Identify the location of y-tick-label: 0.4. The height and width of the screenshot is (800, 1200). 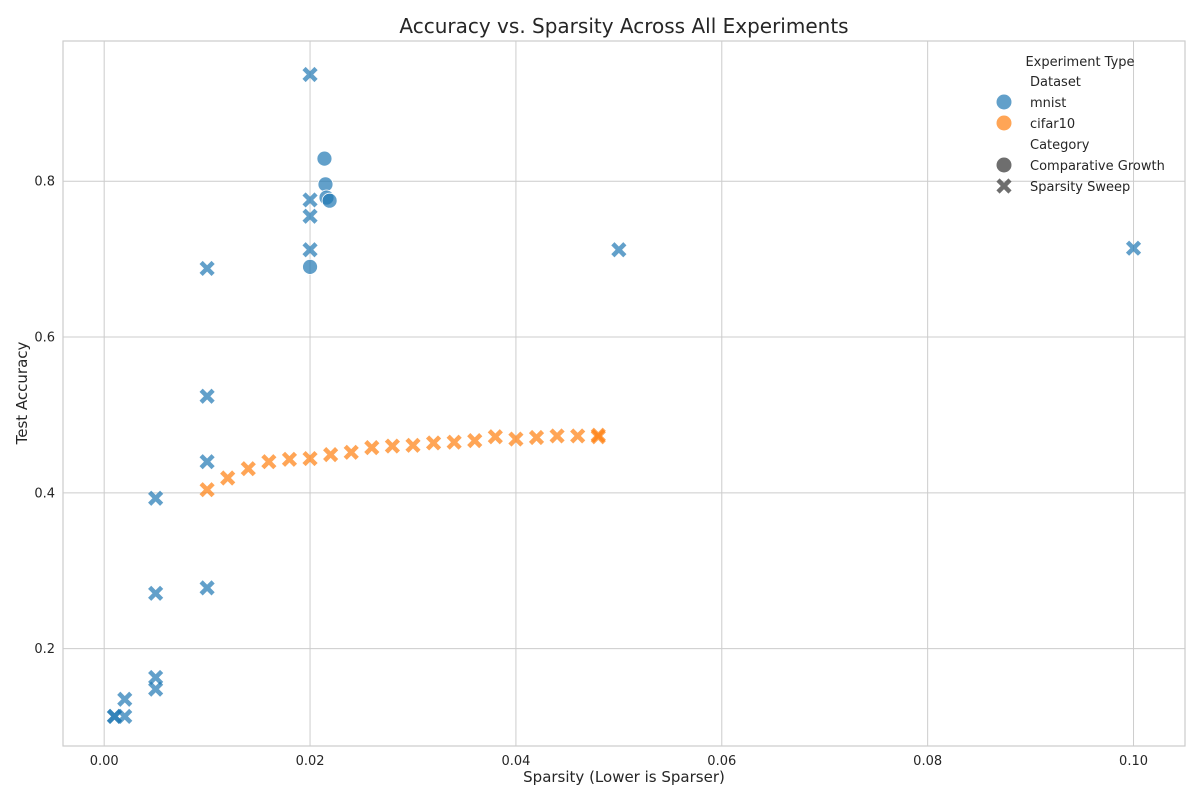
(44, 493).